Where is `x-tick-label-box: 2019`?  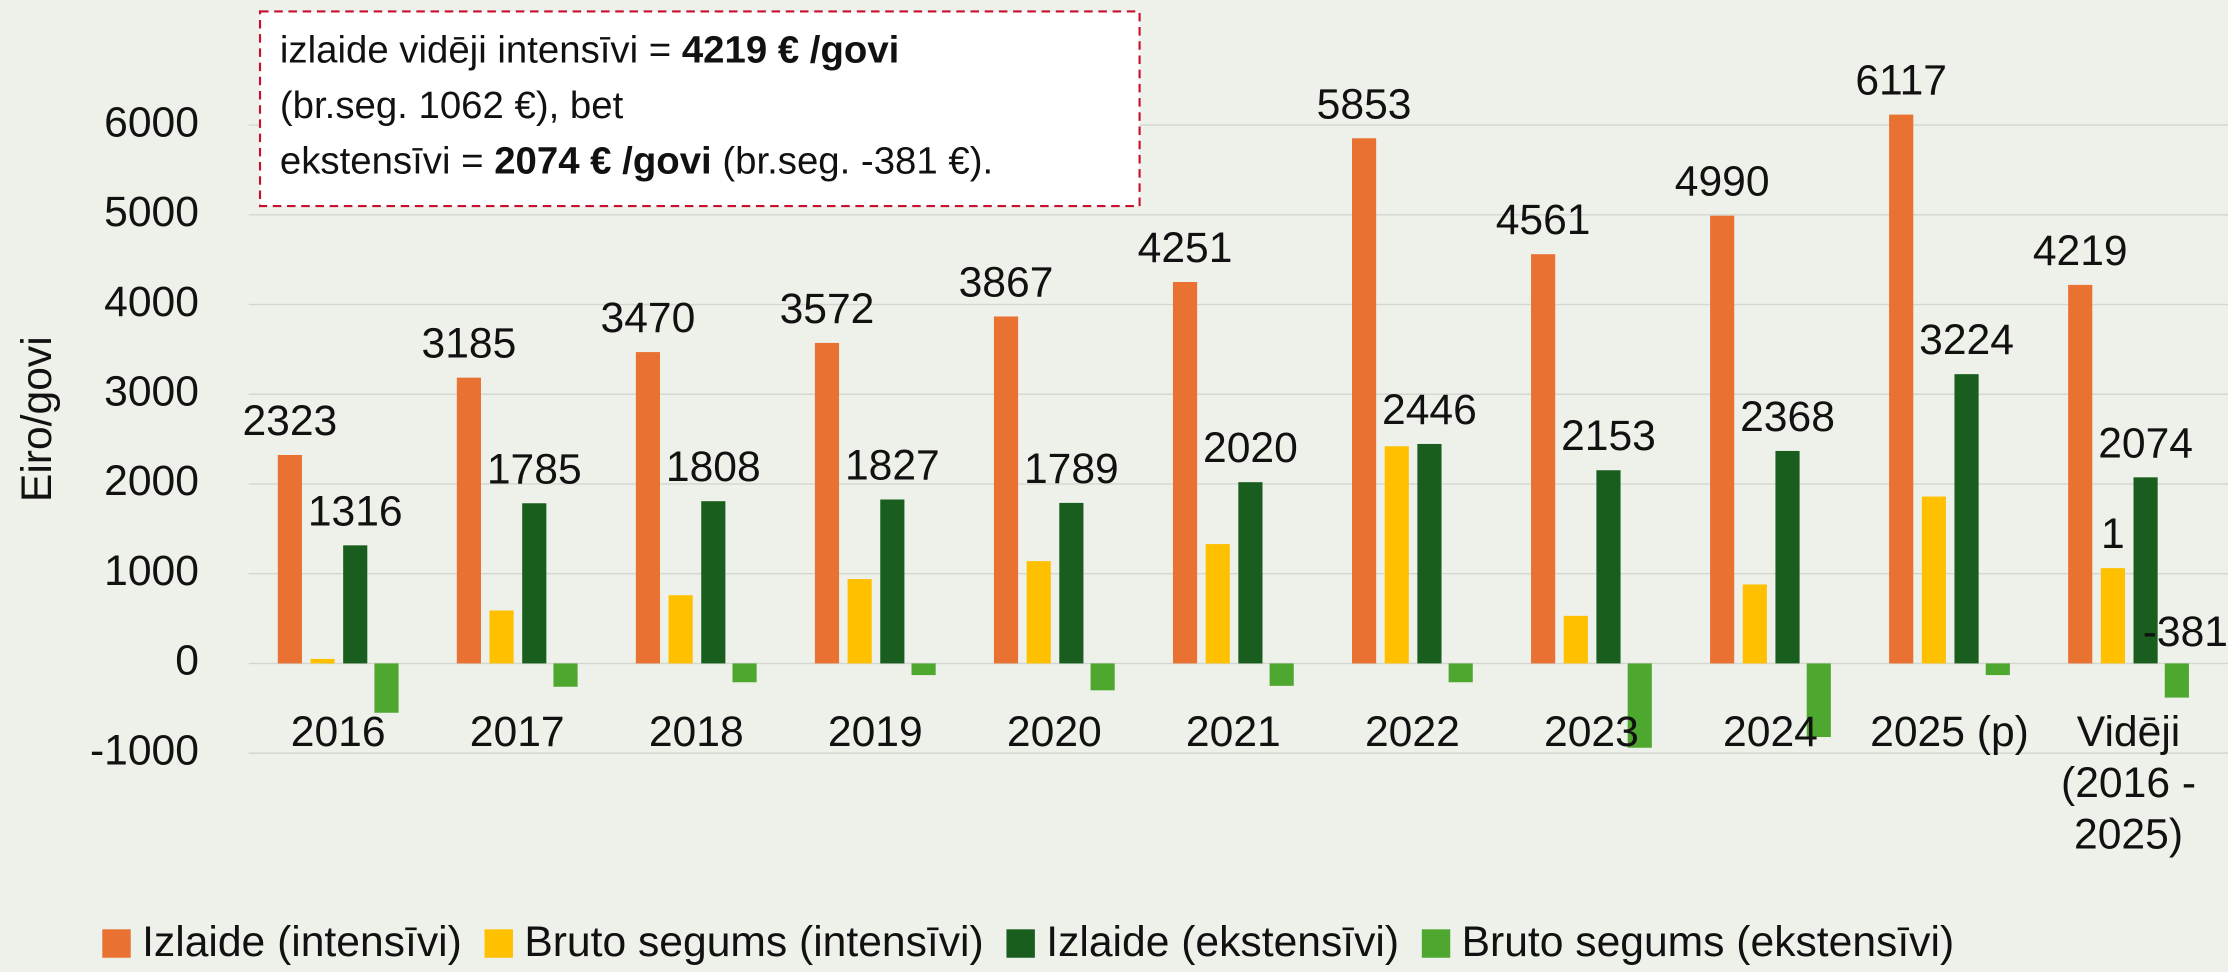
x-tick-label-box: 2019 is located at coordinates (875, 732).